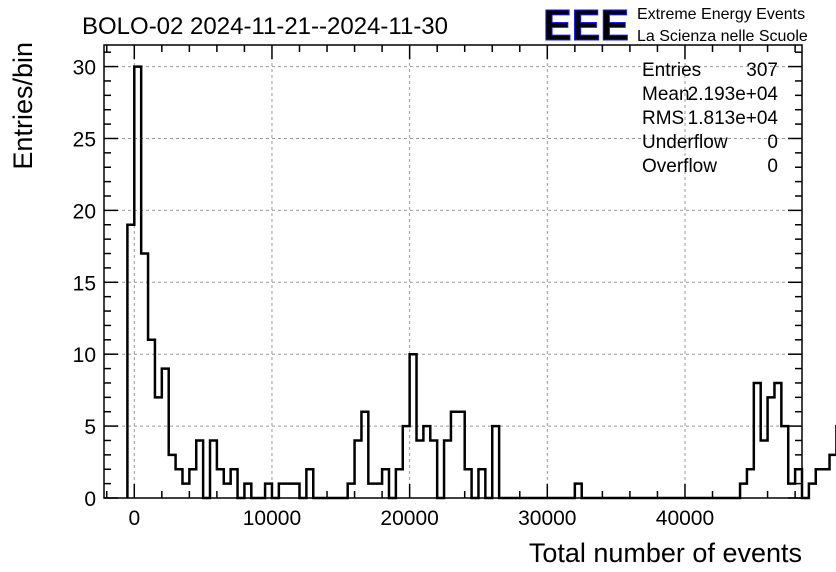  What do you see at coordinates (84, 68) in the screenshot?
I see `y-tick-label: 30` at bounding box center [84, 68].